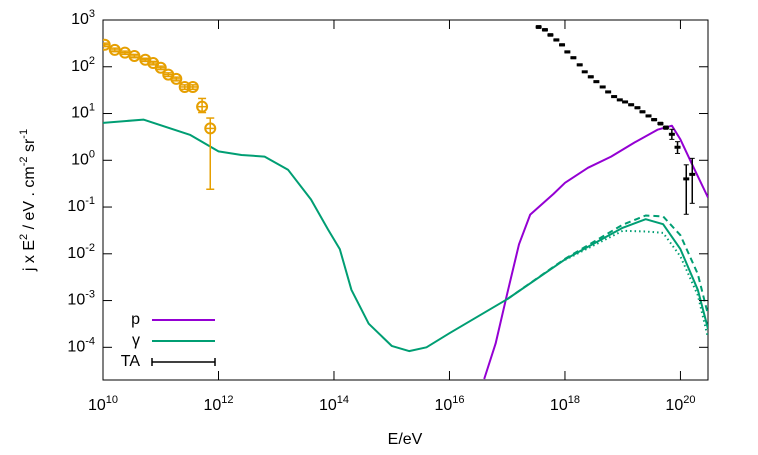 The width and height of the screenshot is (758, 455). What do you see at coordinates (565, 404) in the screenshot?
I see `x-tick-label: 1018` at bounding box center [565, 404].